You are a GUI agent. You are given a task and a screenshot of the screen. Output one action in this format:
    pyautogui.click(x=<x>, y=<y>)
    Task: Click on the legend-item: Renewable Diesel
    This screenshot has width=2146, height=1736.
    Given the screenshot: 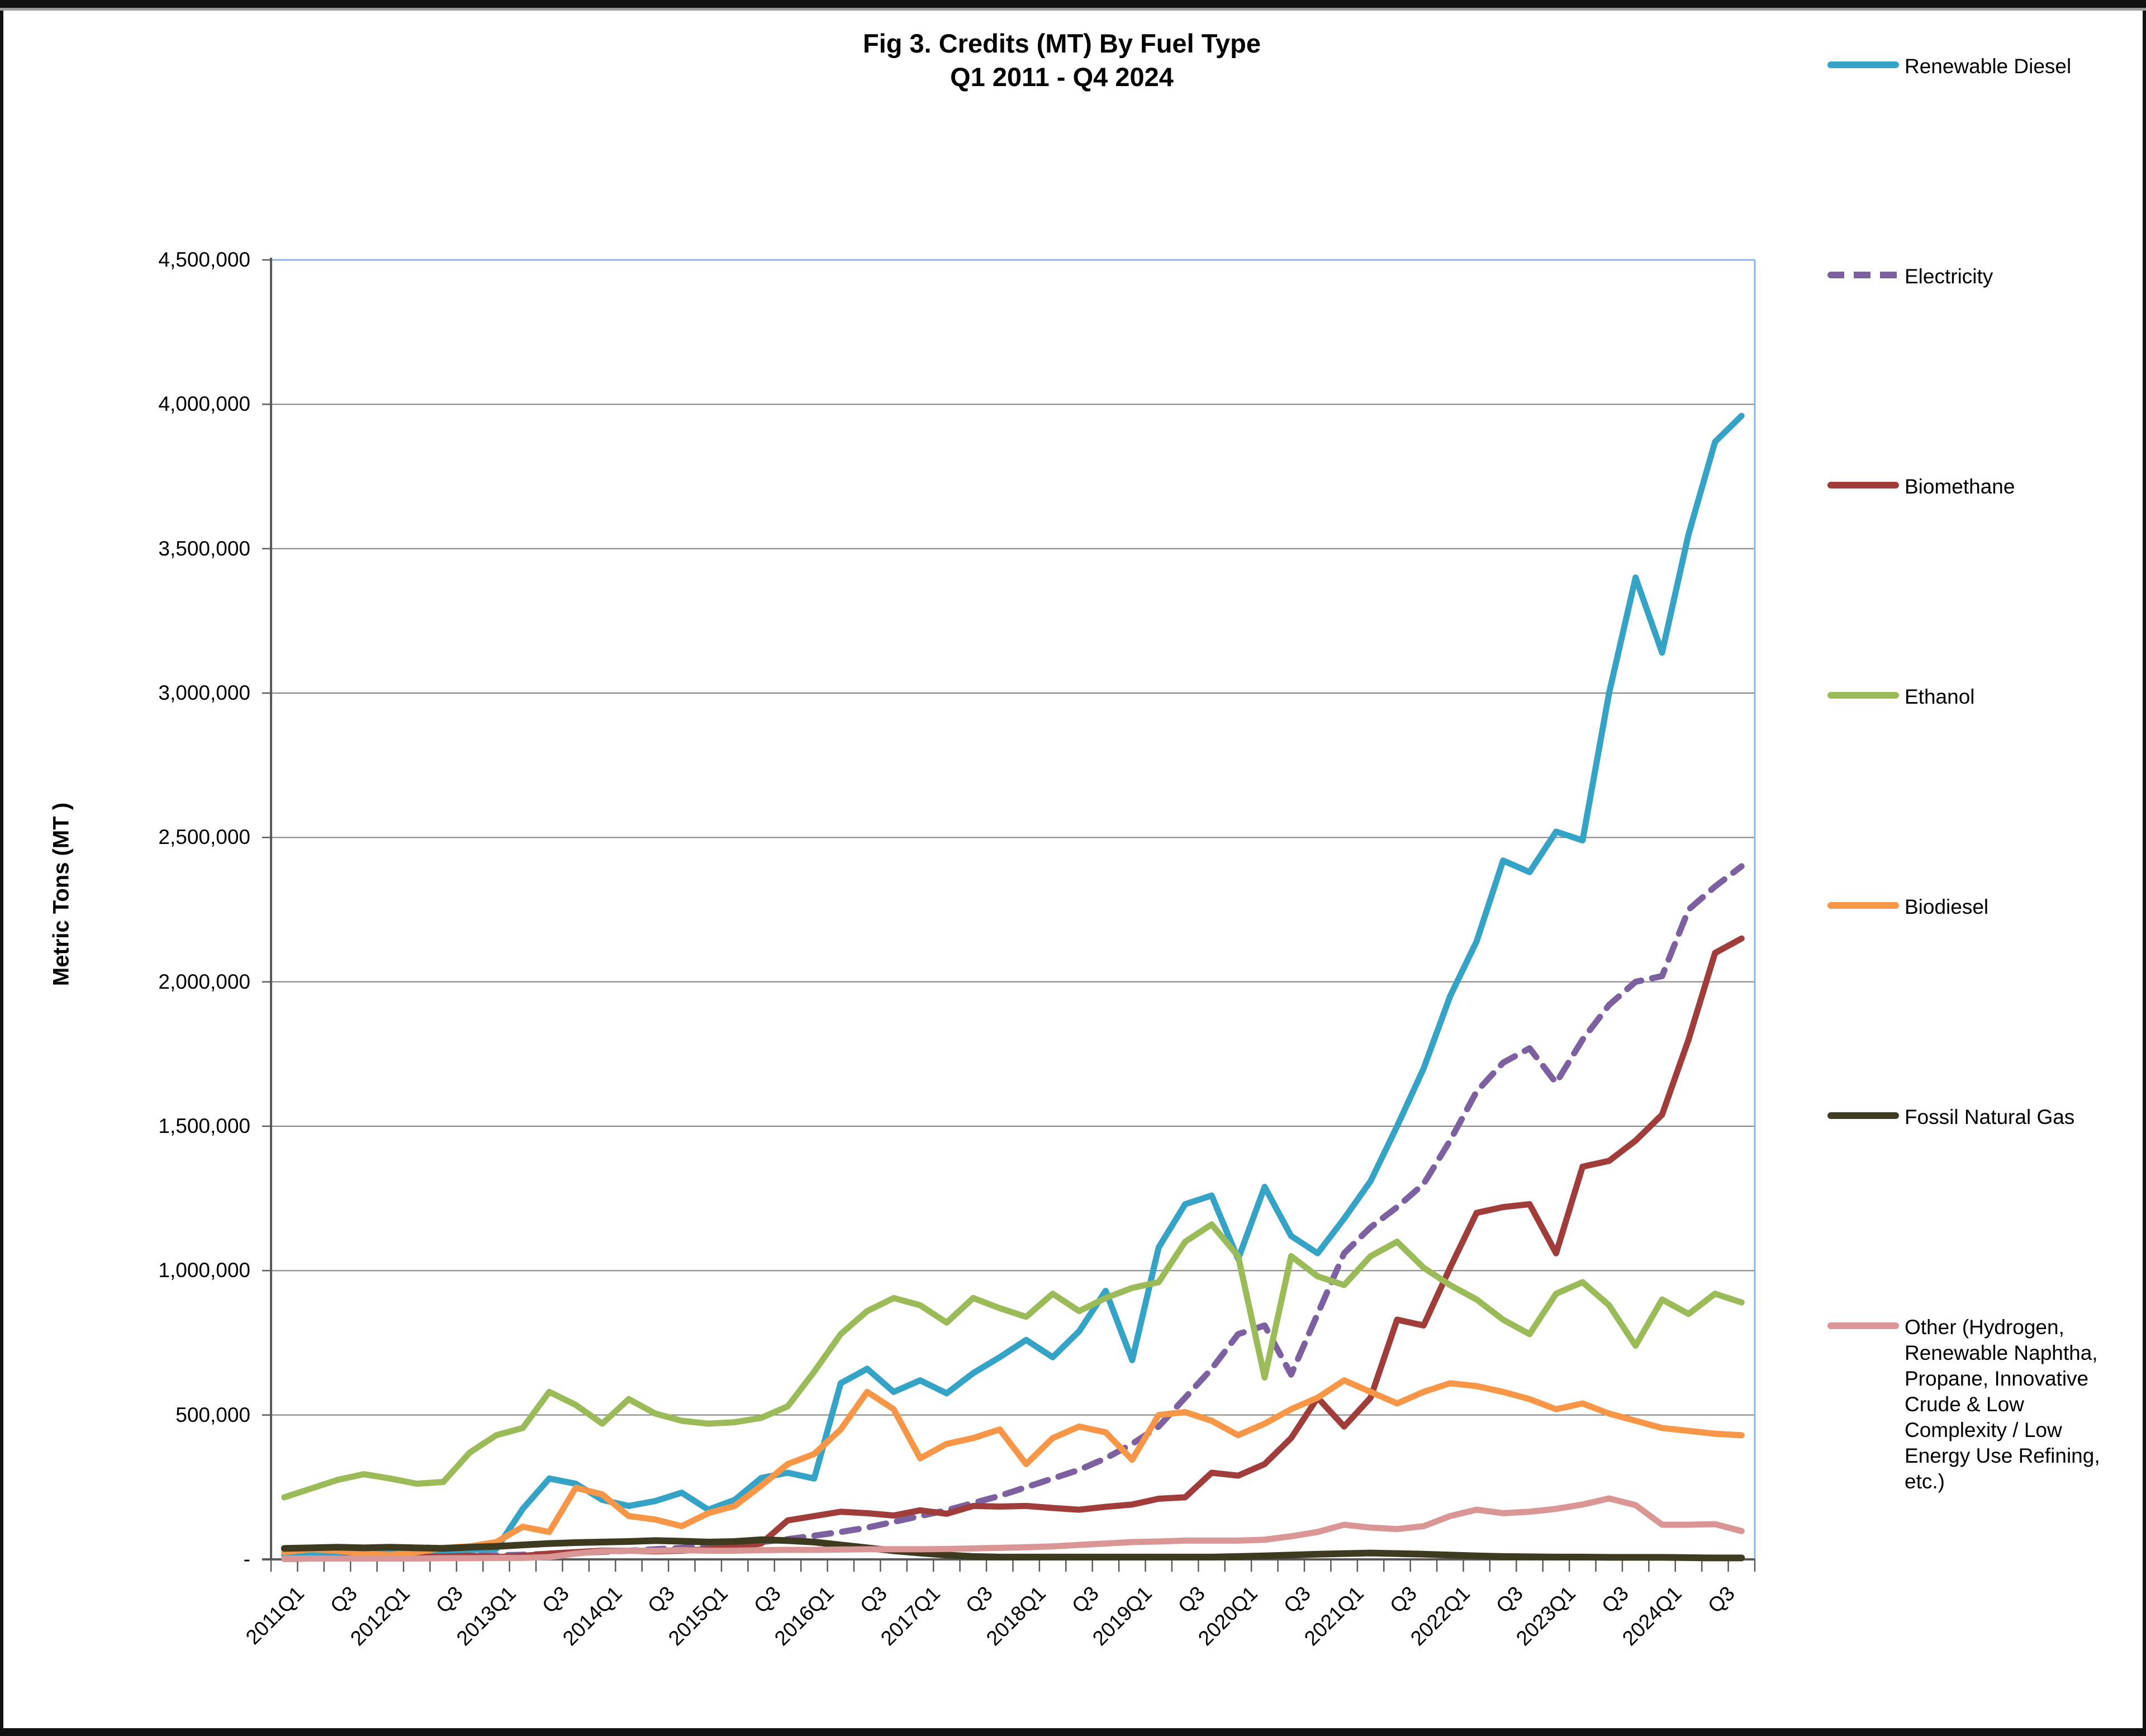 What is the action you would take?
    pyautogui.click(x=1949, y=66)
    